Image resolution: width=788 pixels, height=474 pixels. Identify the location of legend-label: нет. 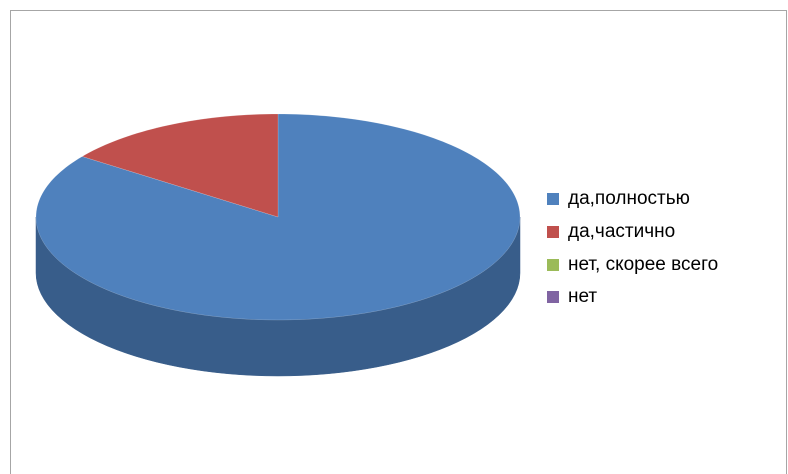
(582, 296).